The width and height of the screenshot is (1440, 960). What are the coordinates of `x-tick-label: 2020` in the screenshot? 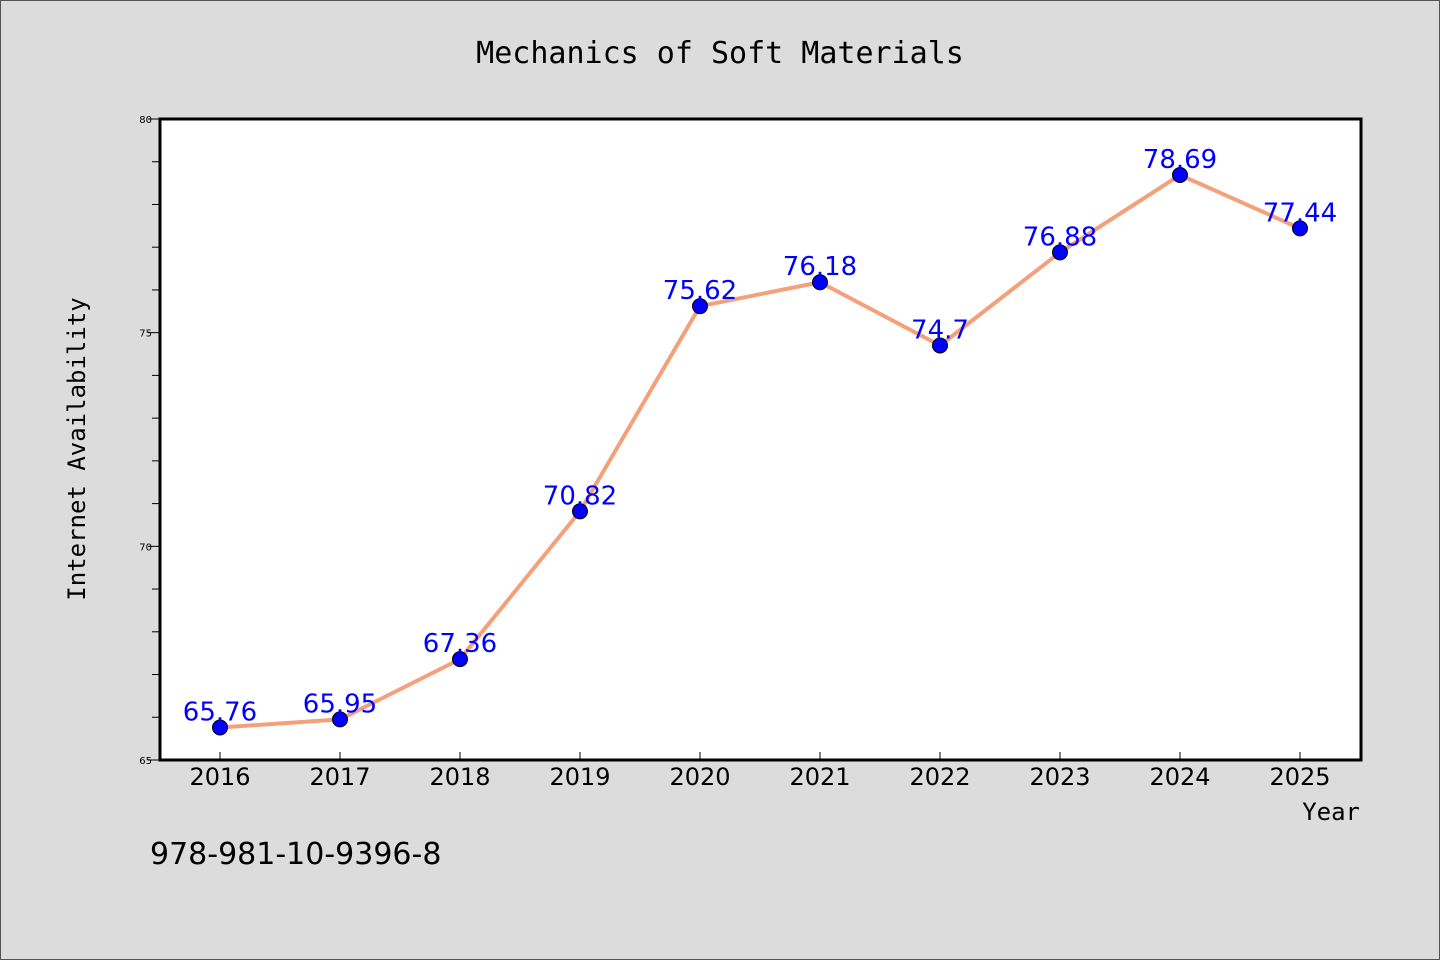 It's located at (699, 777).